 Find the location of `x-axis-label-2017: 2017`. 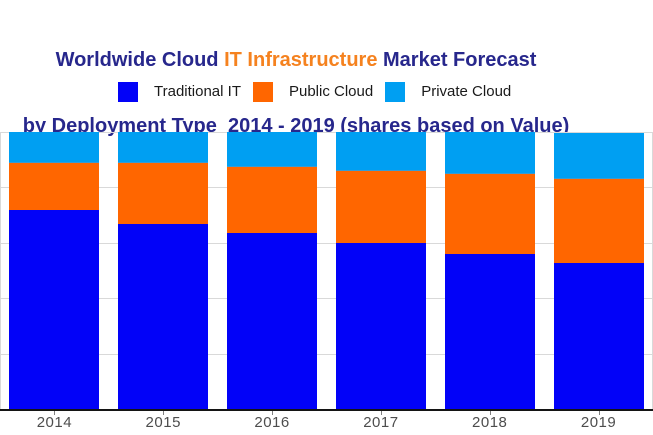

x-axis-label-2017: 2017 is located at coordinates (381, 422).